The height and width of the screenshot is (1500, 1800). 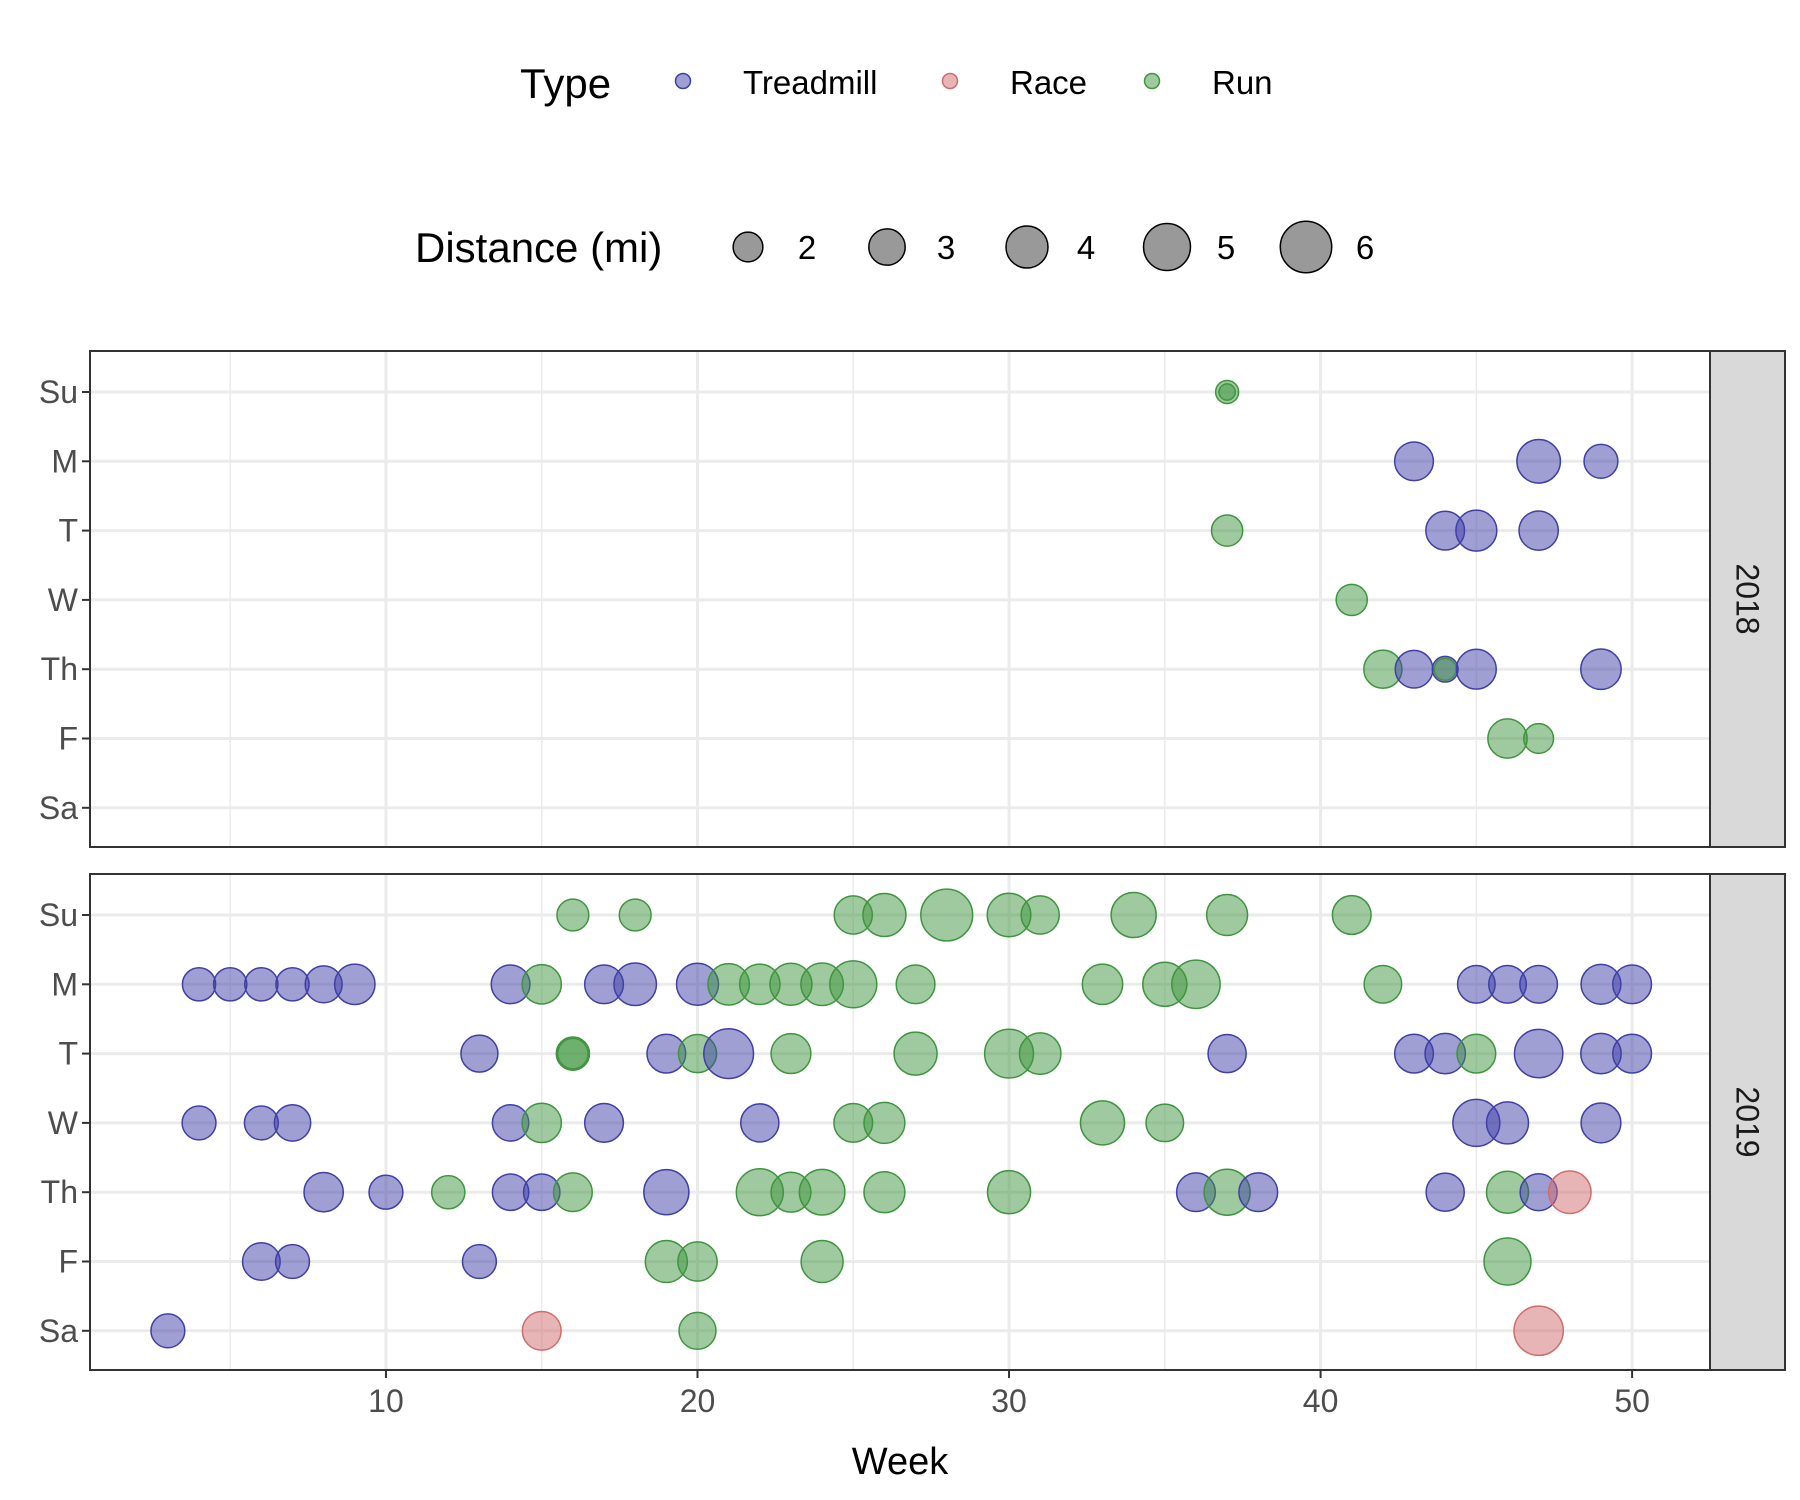 I want to click on legend-size-label-2: 2, so click(x=807, y=247).